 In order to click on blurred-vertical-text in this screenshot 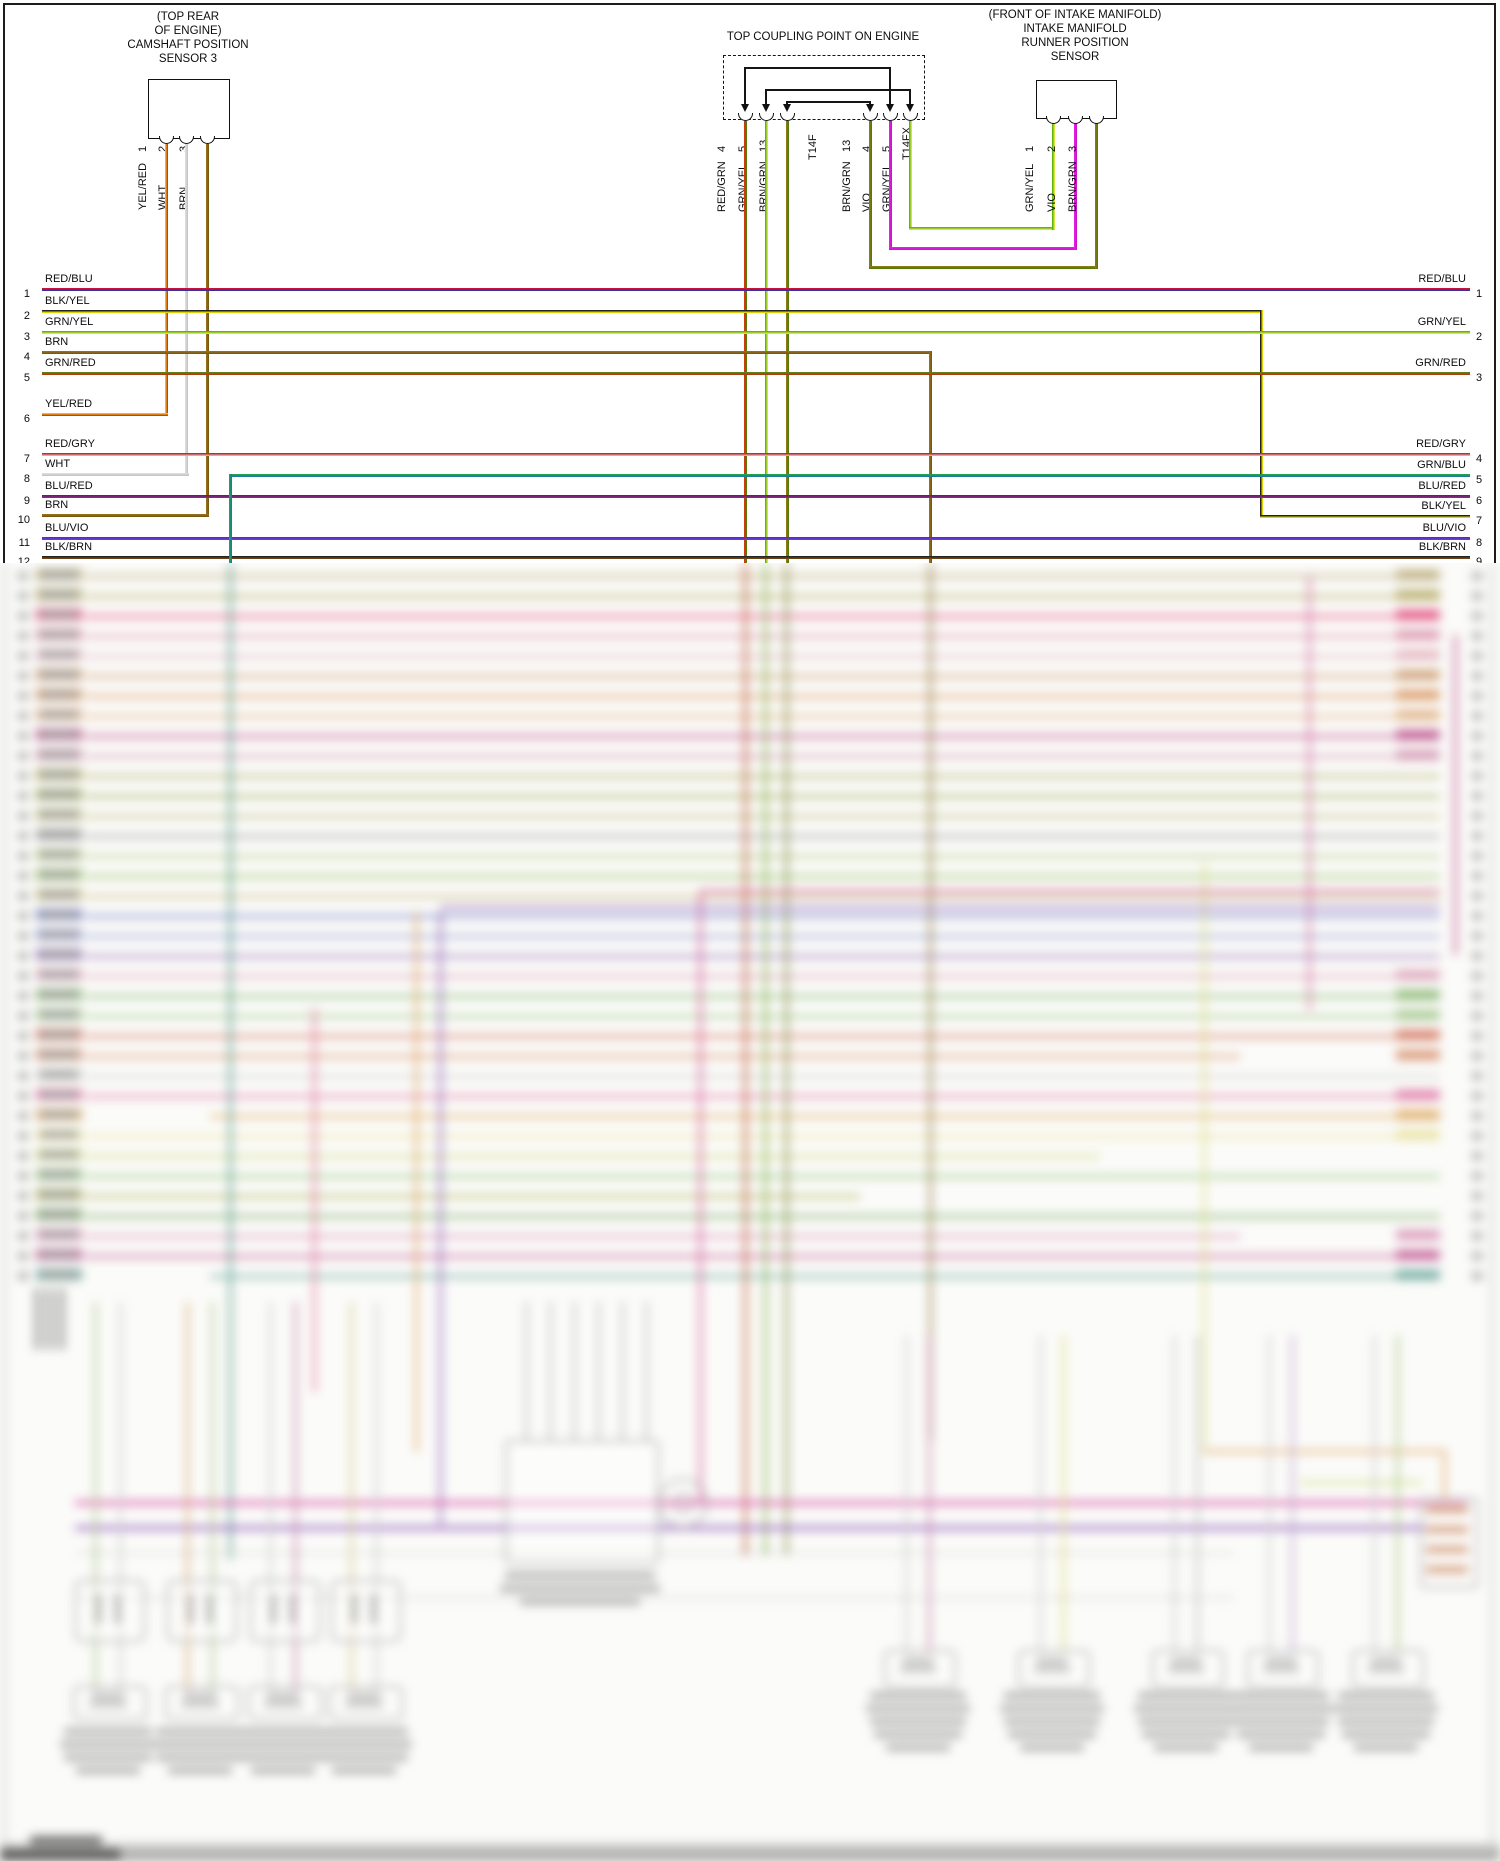, I will do `click(61, 1319)`.